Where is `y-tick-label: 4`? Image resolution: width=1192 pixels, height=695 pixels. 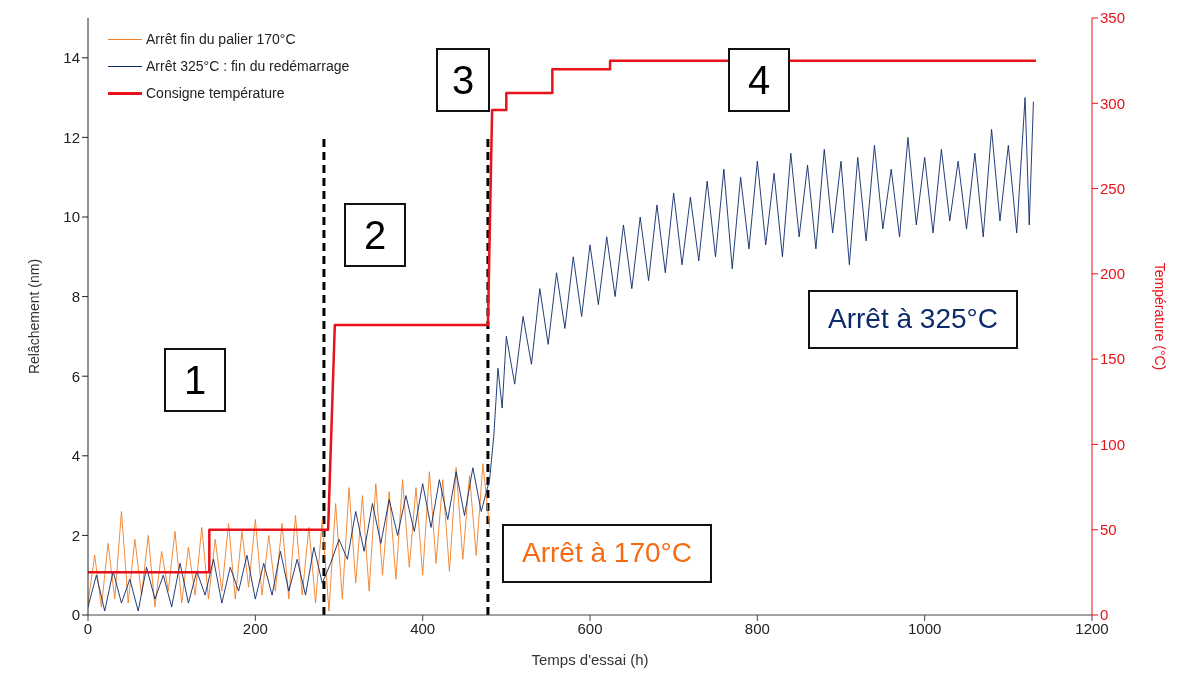 y-tick-label: 4 is located at coordinates (75, 456).